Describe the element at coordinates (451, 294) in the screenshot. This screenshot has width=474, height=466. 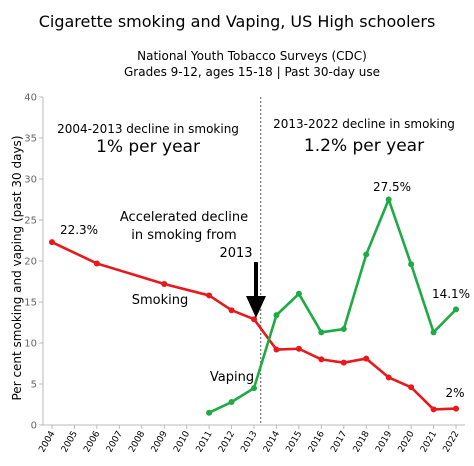
I see `data-label-vaping-end: 14.1%` at that location.